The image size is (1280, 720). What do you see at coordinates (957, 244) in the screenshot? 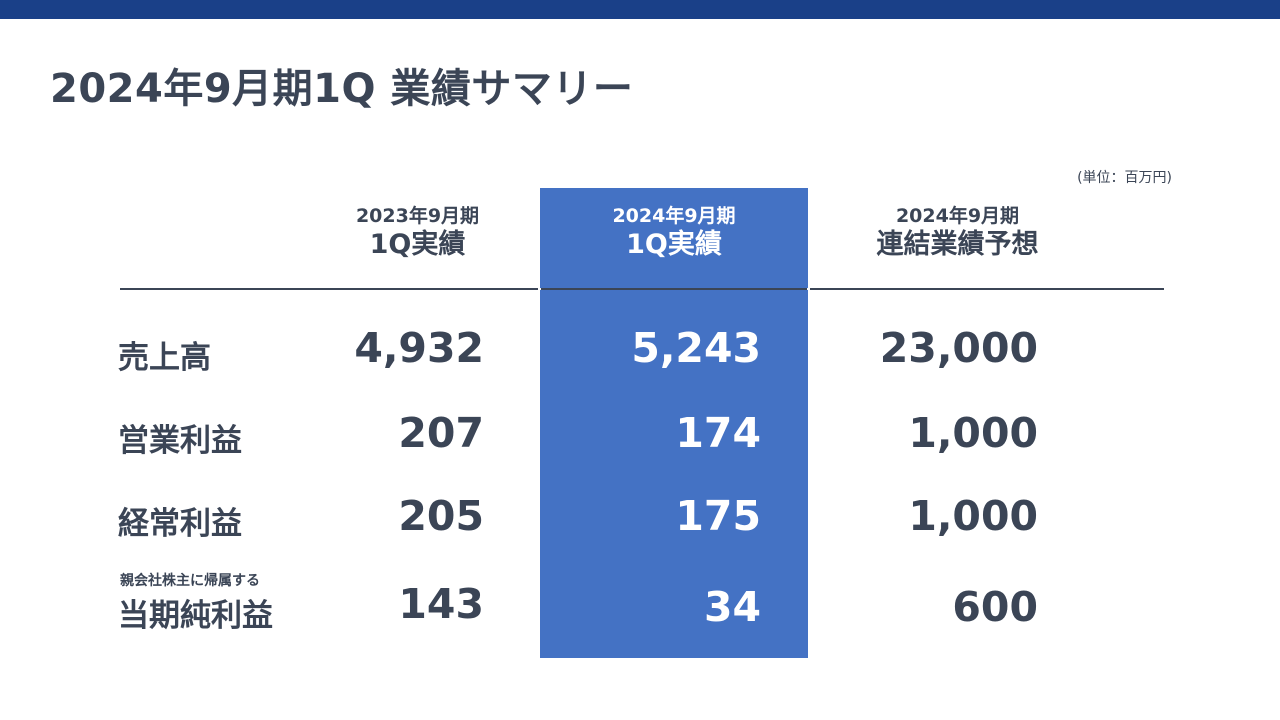
I see `column-header-type: 連結業績予想` at bounding box center [957, 244].